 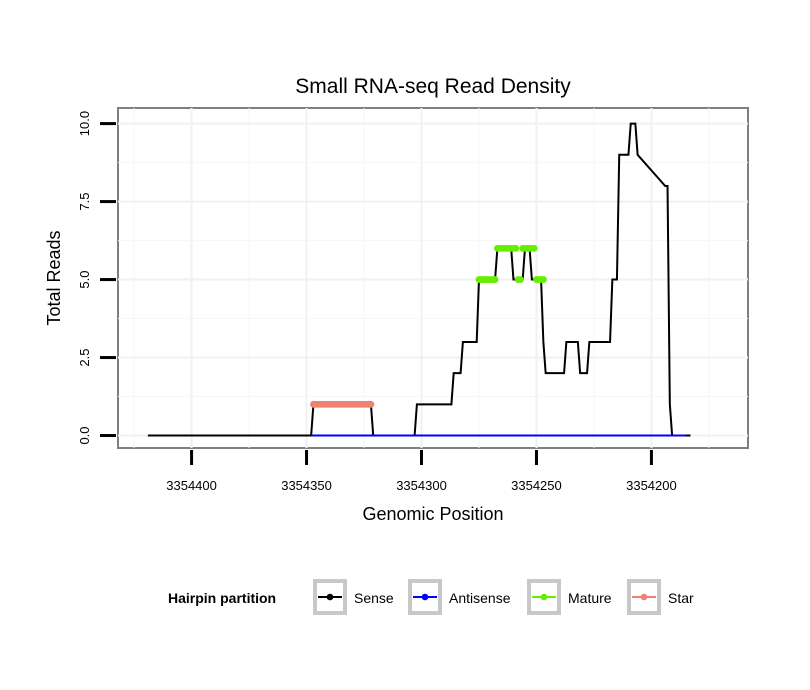 I want to click on legend-item-antisense: Antisense, so click(x=459, y=597).